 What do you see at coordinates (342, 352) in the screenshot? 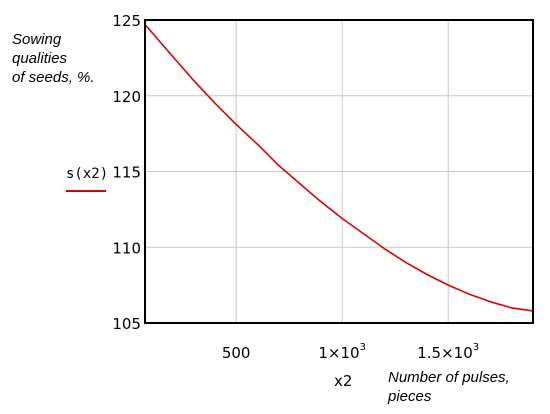
I see `x-tick-label-1: 1×10³` at bounding box center [342, 352].